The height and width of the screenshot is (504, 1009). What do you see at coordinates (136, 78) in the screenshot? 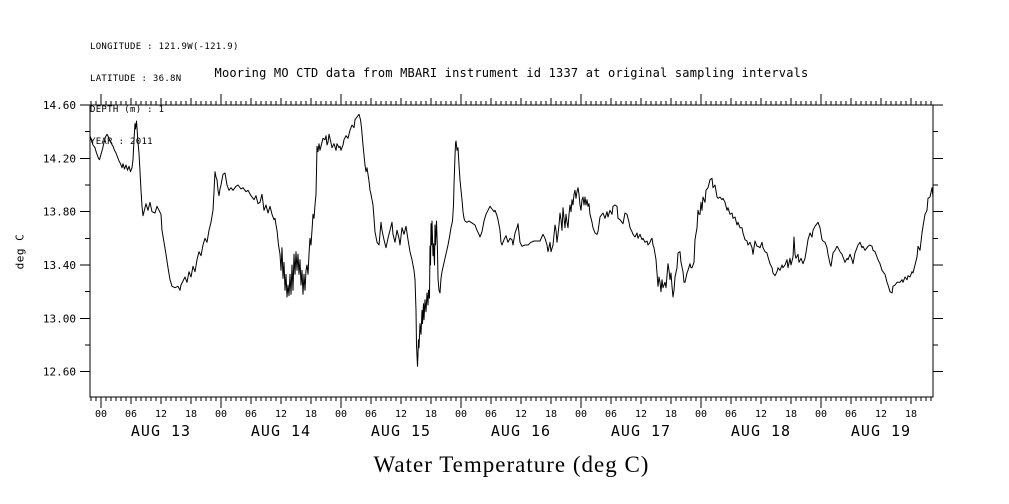
I see `metadata-latitude: LATITUDE : 36.8N` at bounding box center [136, 78].